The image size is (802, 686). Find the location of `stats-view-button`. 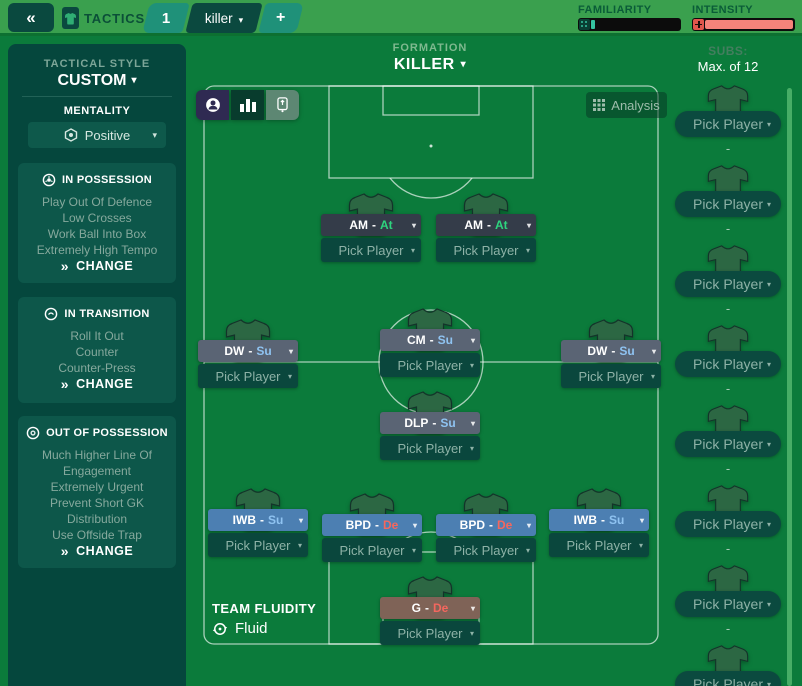

stats-view-button is located at coordinates (247, 105).